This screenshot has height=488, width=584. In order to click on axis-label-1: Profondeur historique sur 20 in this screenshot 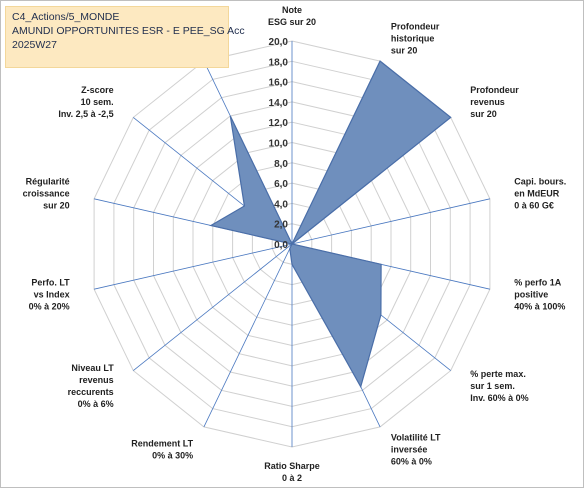, I will do `click(415, 39)`.